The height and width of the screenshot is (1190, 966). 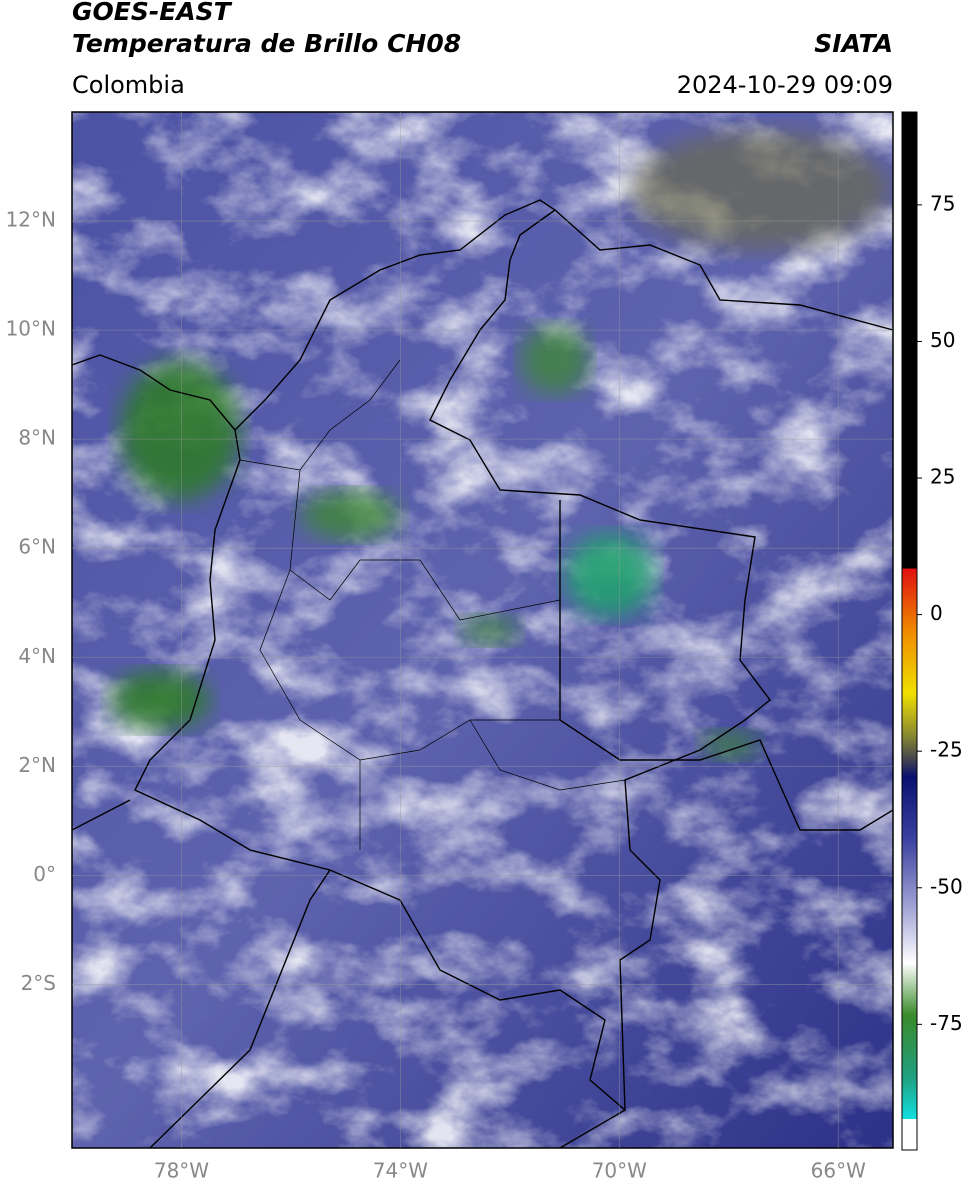 What do you see at coordinates (31, 220) in the screenshot?
I see `lat-tick-label: 12°N` at bounding box center [31, 220].